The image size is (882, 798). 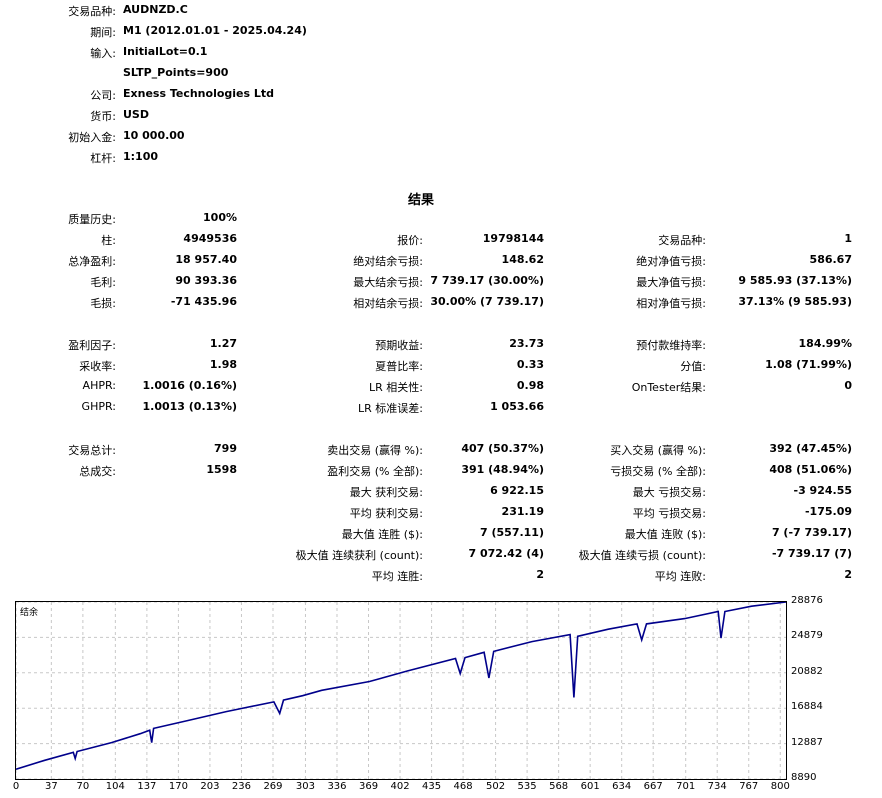 What do you see at coordinates (215, 30) in the screenshot?
I see `setting-value: M1 (2012.01.01 - 2025.04.24)` at bounding box center [215, 30].